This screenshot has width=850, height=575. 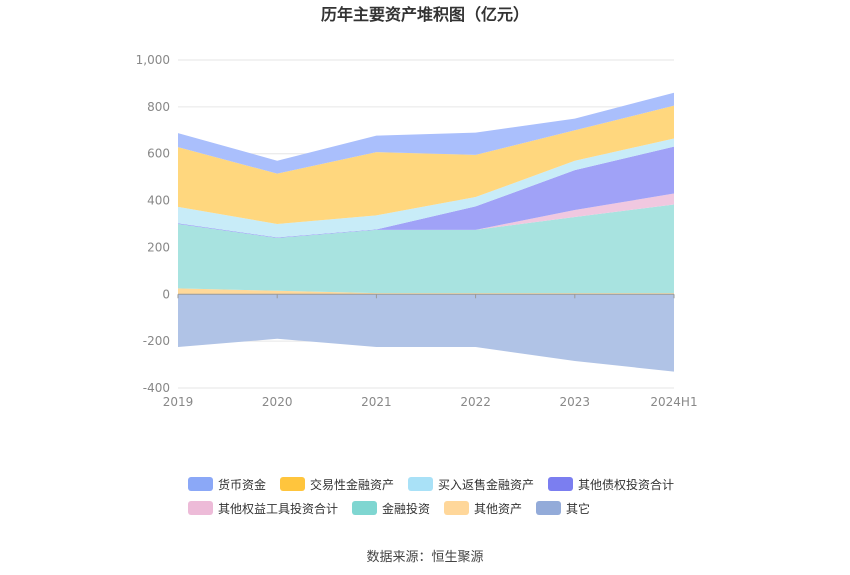 I want to click on legend-label: 其它, so click(x=578, y=508).